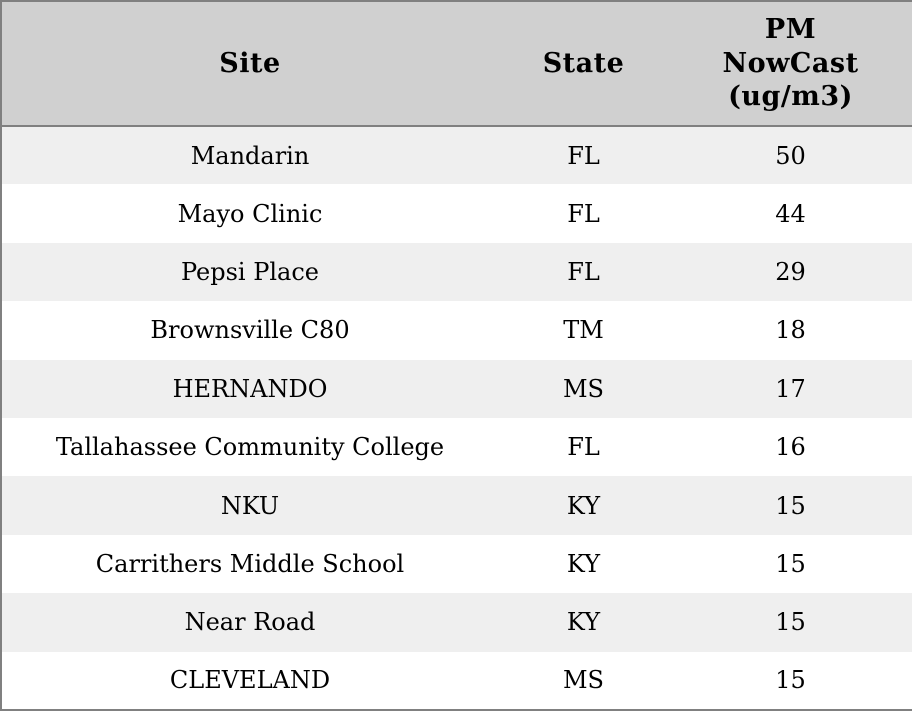  I want to click on cell-site: HERNANDO, so click(250, 388).